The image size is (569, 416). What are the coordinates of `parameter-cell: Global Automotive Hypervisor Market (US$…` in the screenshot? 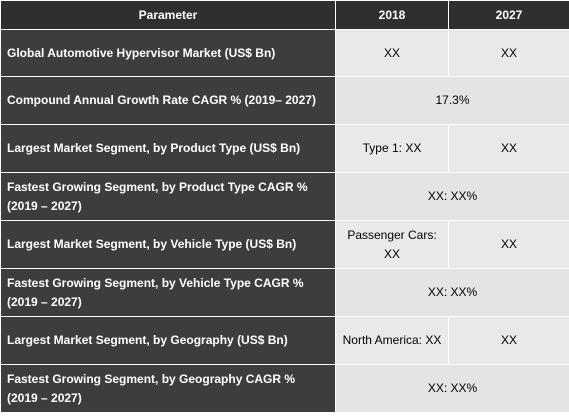 It's located at (168, 53).